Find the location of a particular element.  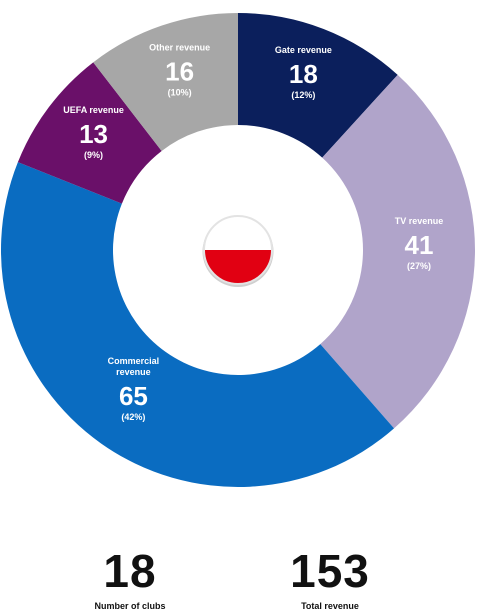

slice-label-uefa-revenue: UEFA revenue 13(9%) is located at coordinates (93, 132).